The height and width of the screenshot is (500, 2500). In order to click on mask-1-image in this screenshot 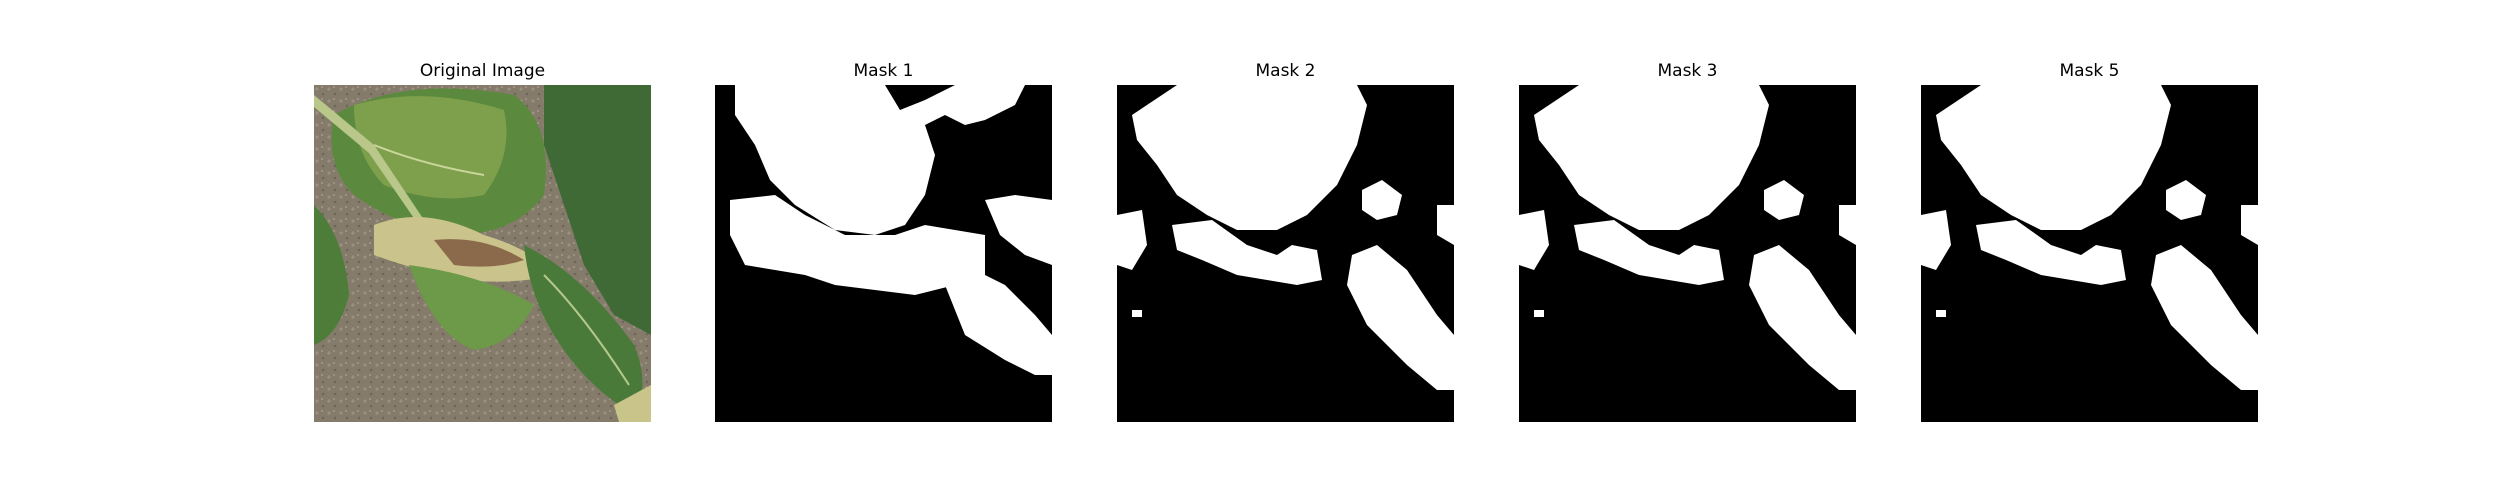, I will do `click(883, 253)`.